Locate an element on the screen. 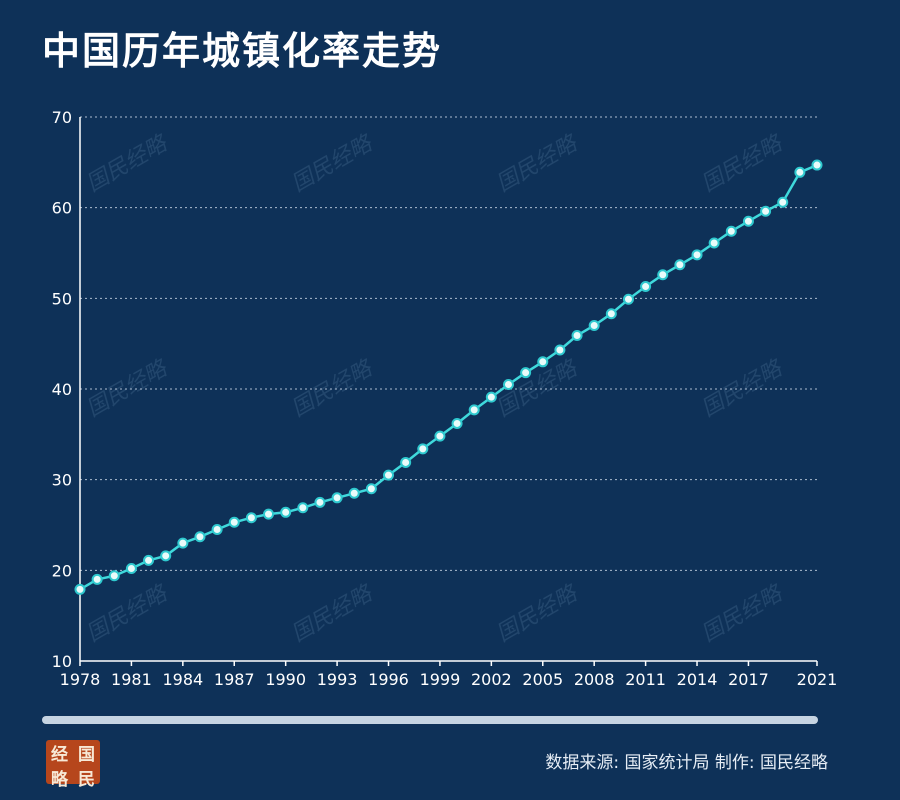  x-tick-label: 1987 is located at coordinates (234, 679).